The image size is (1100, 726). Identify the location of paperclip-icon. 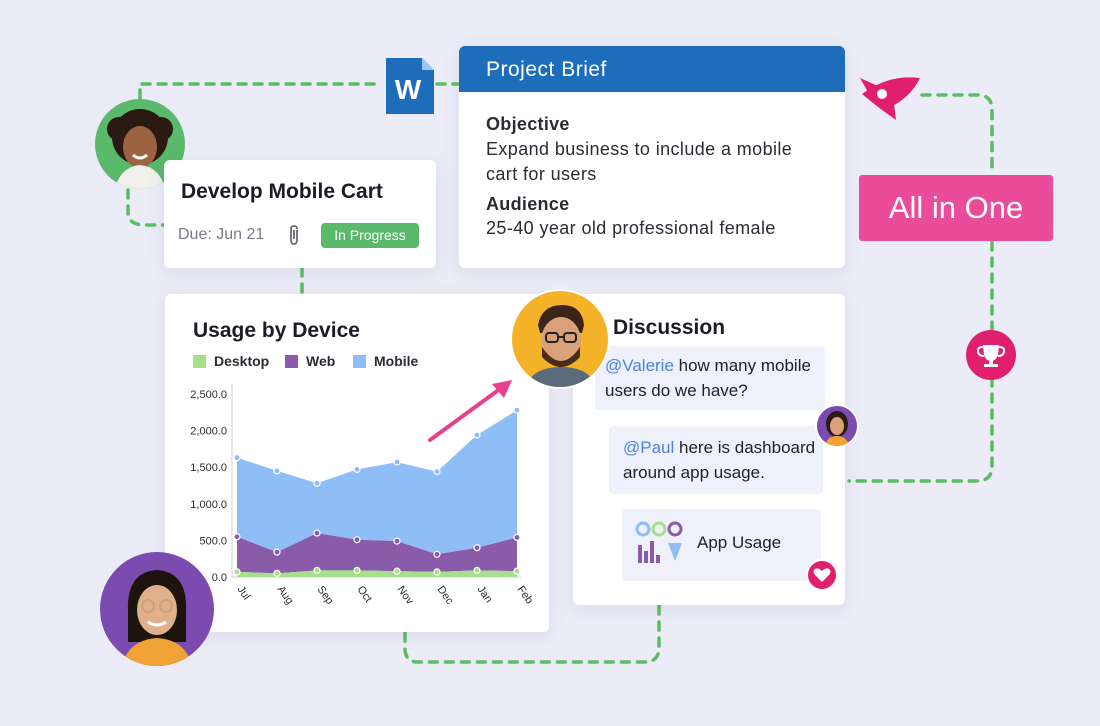
(294, 235).